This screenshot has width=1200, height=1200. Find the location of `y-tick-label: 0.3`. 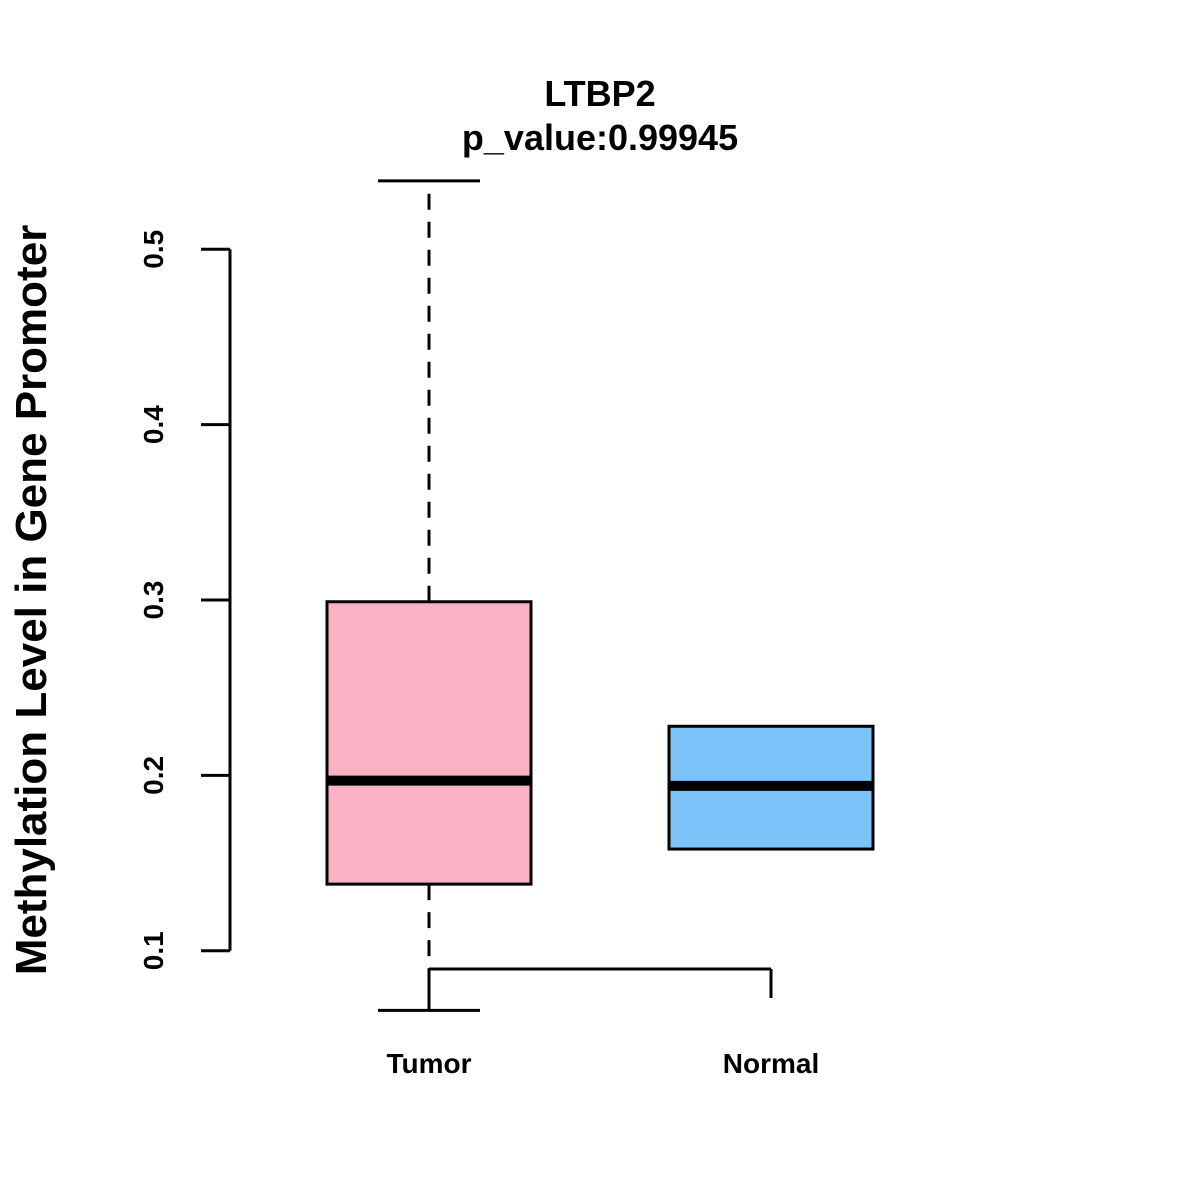

y-tick-label: 0.3 is located at coordinates (153, 600).